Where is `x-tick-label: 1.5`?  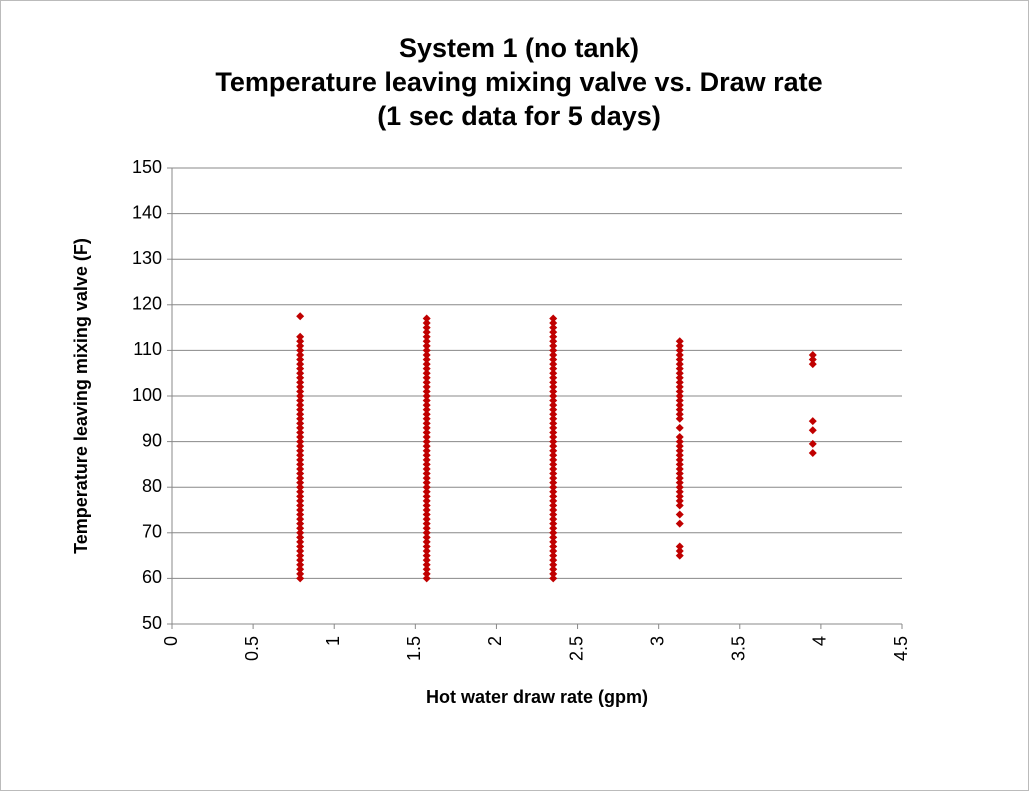
x-tick-label: 1.5 is located at coordinates (414, 648).